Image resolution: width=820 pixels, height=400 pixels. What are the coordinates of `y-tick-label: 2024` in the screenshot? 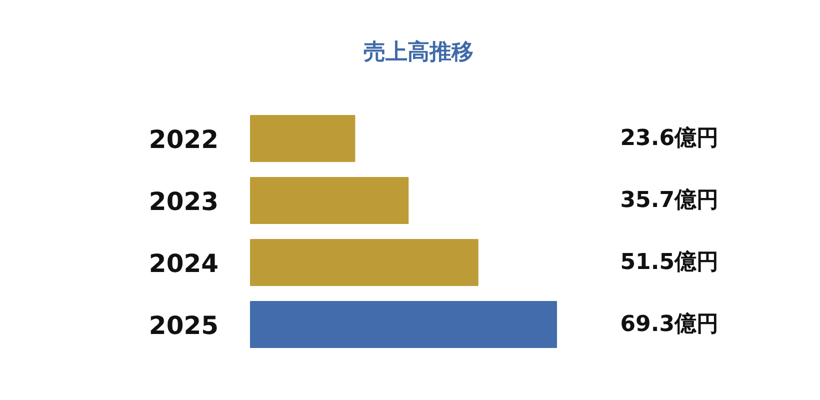 It's located at (183, 263).